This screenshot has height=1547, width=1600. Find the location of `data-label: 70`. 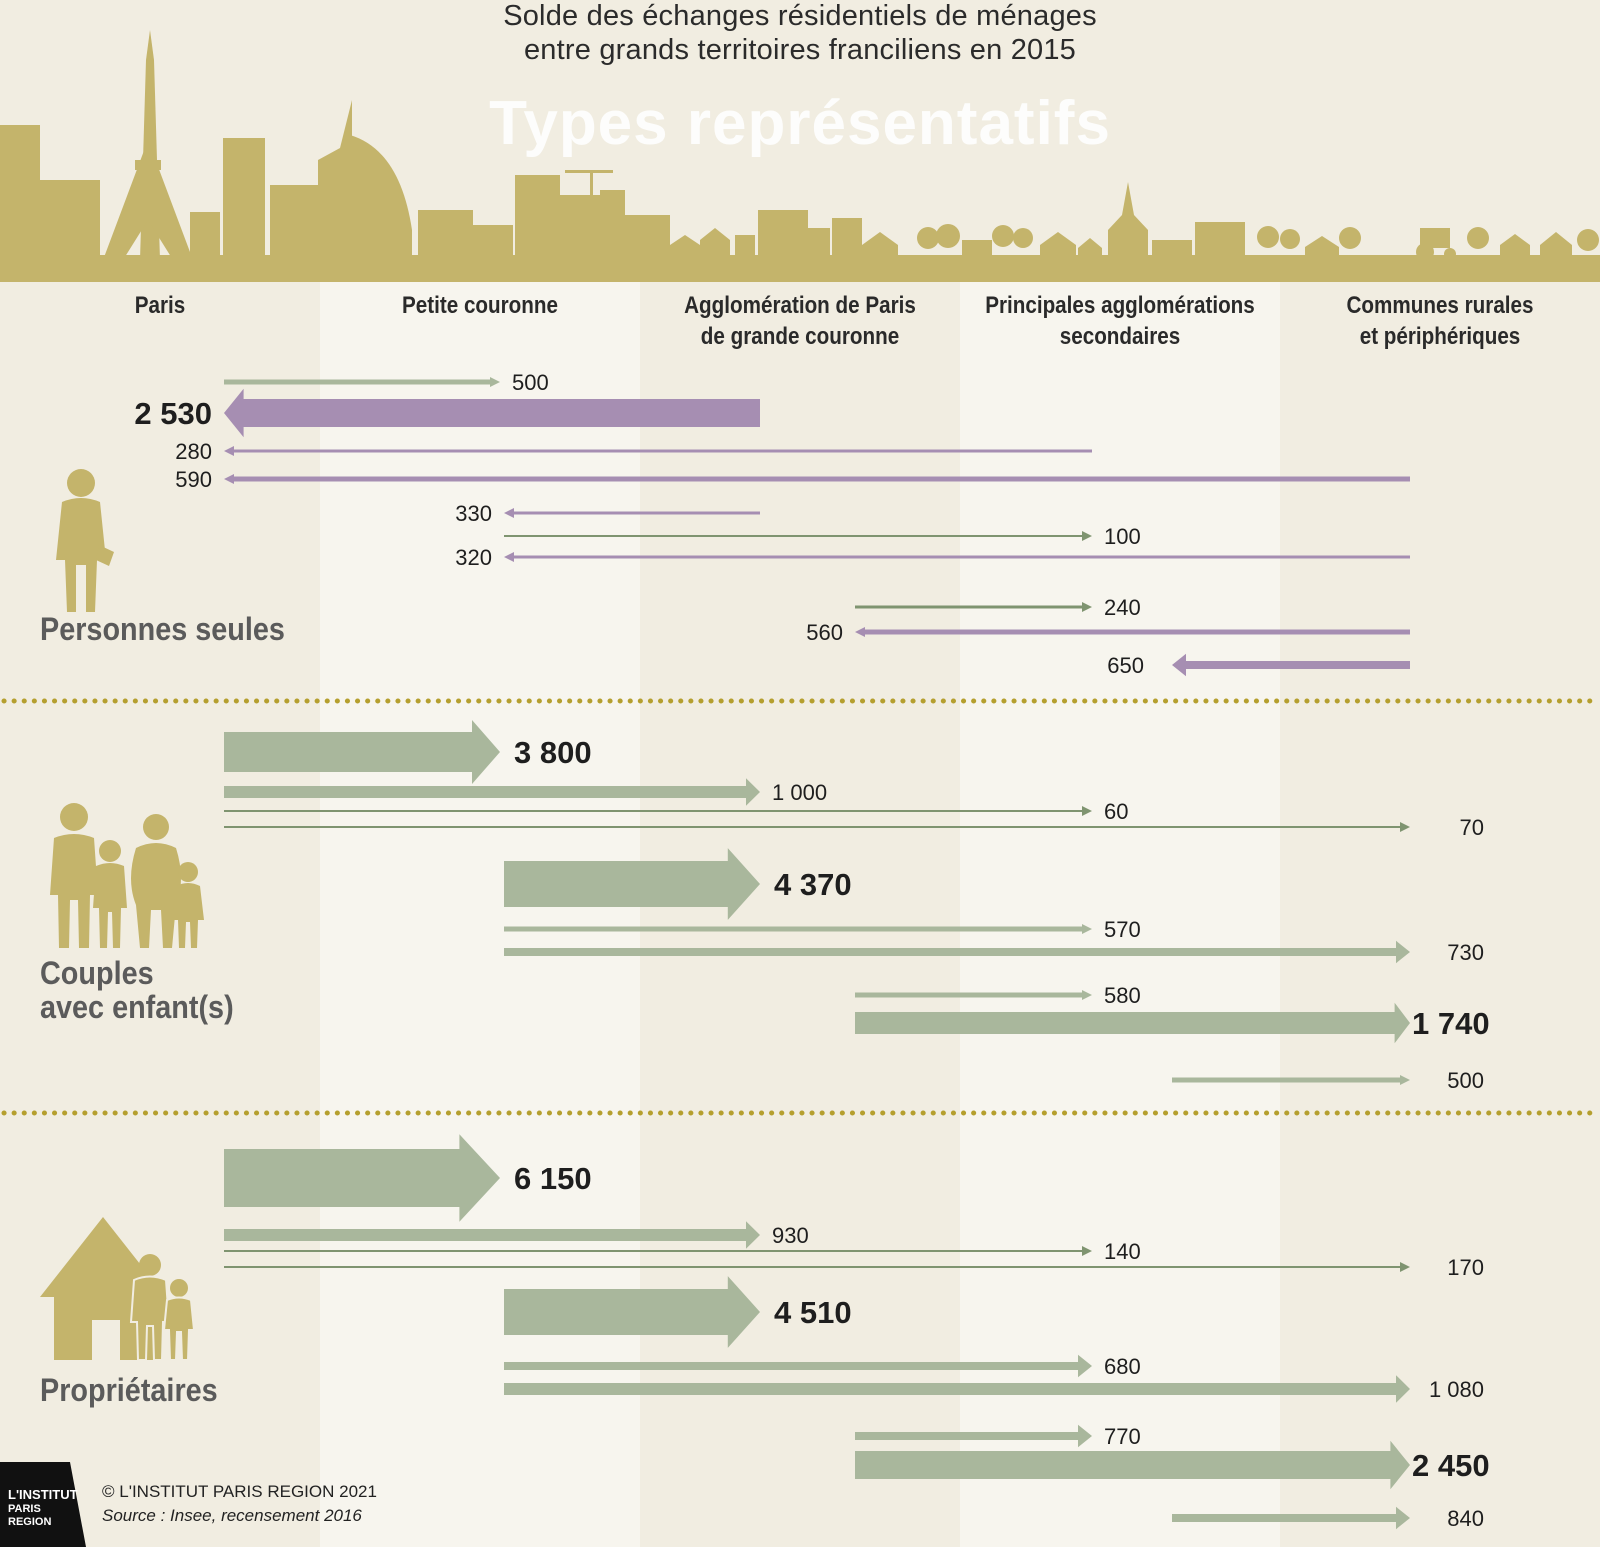

data-label: 70 is located at coordinates (1472, 827).